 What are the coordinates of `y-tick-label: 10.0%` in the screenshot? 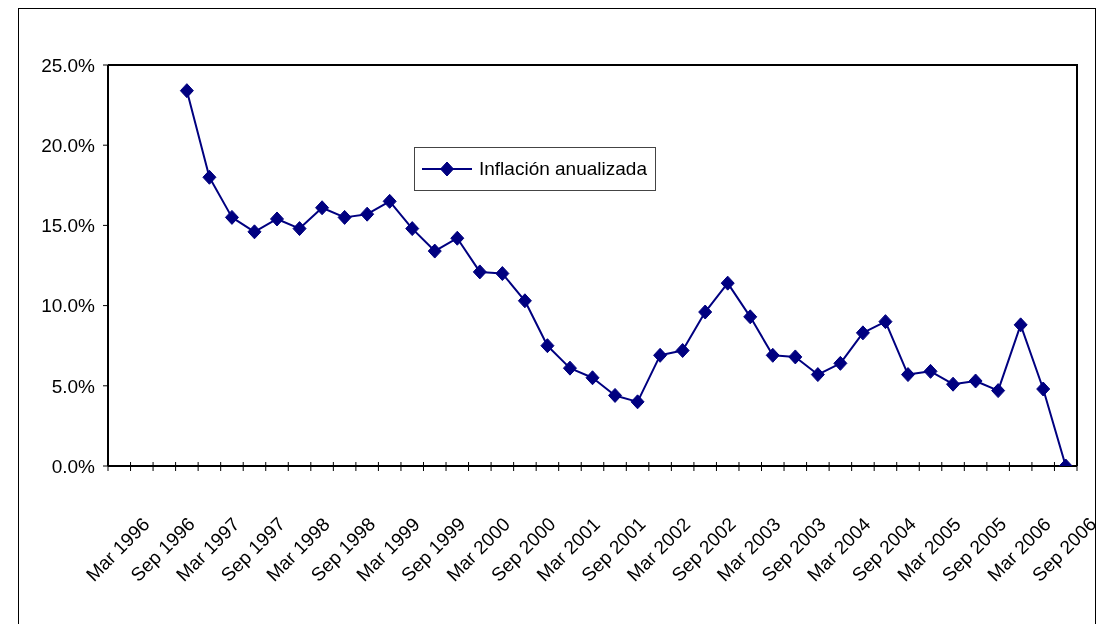 It's located at (68, 306).